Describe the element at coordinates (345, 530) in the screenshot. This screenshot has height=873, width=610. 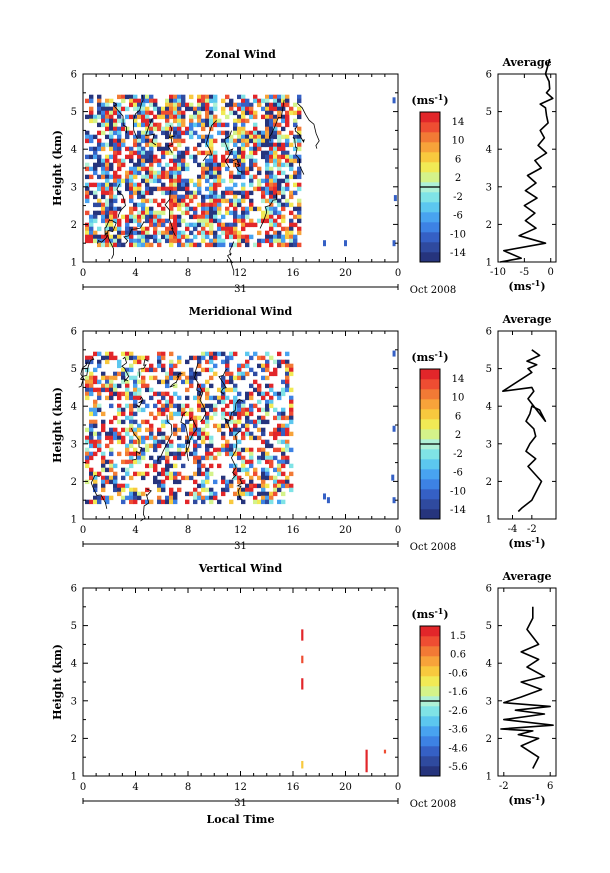
I see `x-tick-label: 20` at that location.